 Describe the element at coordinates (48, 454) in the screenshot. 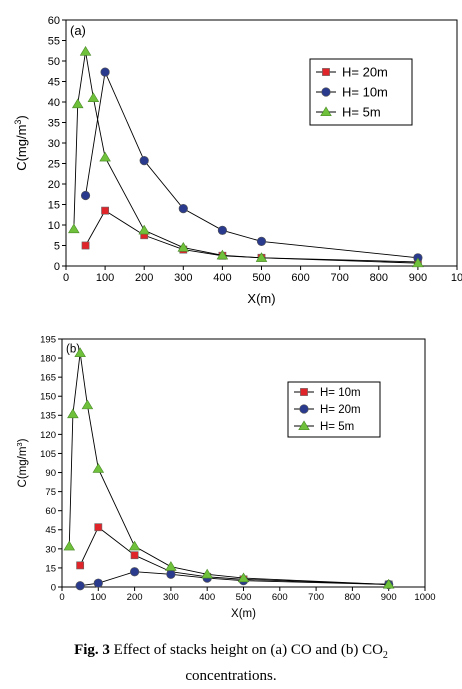

I see `y-tick-label: 105` at that location.